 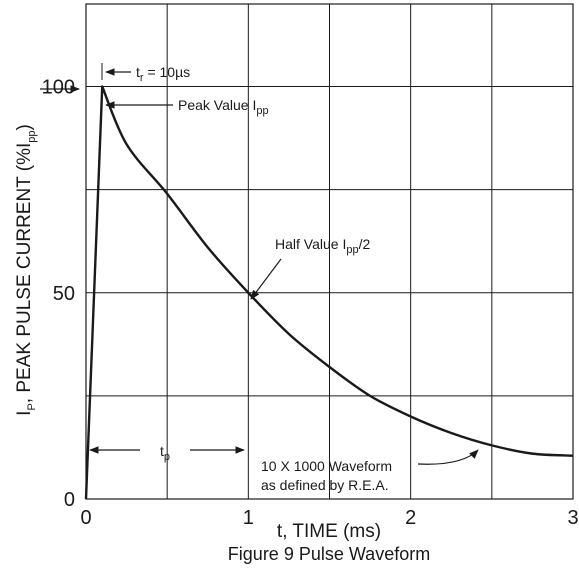 I want to click on peak-value-label: Peak Value Ipp, so click(x=223, y=107).